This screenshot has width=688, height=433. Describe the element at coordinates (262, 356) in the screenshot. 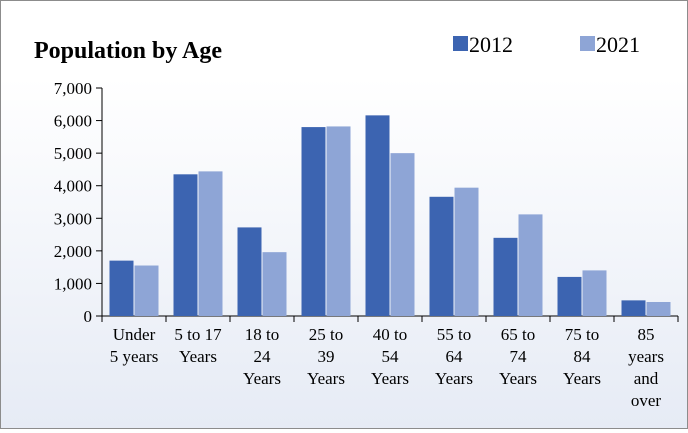

I see `category-label: 18 to 24 Years` at that location.